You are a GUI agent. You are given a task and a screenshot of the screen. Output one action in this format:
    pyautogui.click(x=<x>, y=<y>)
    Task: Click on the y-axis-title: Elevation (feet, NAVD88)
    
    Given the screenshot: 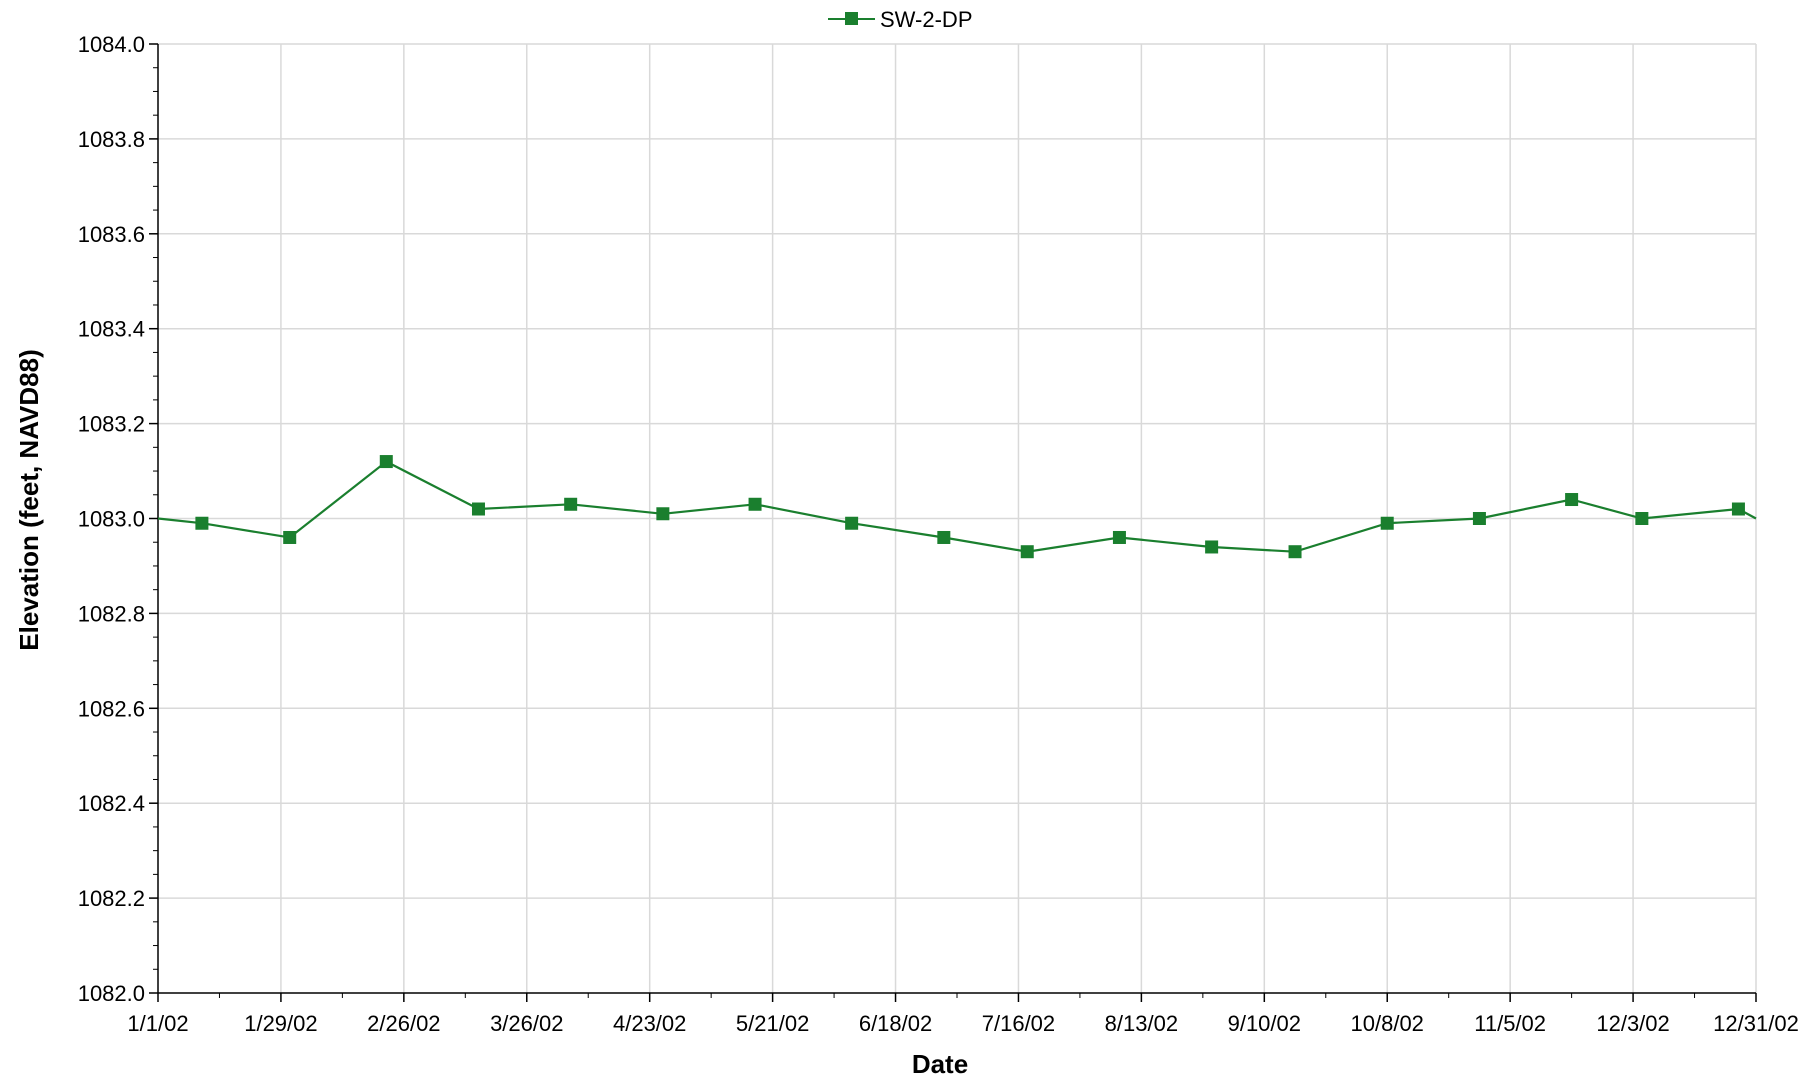 What is the action you would take?
    pyautogui.click(x=29, y=499)
    